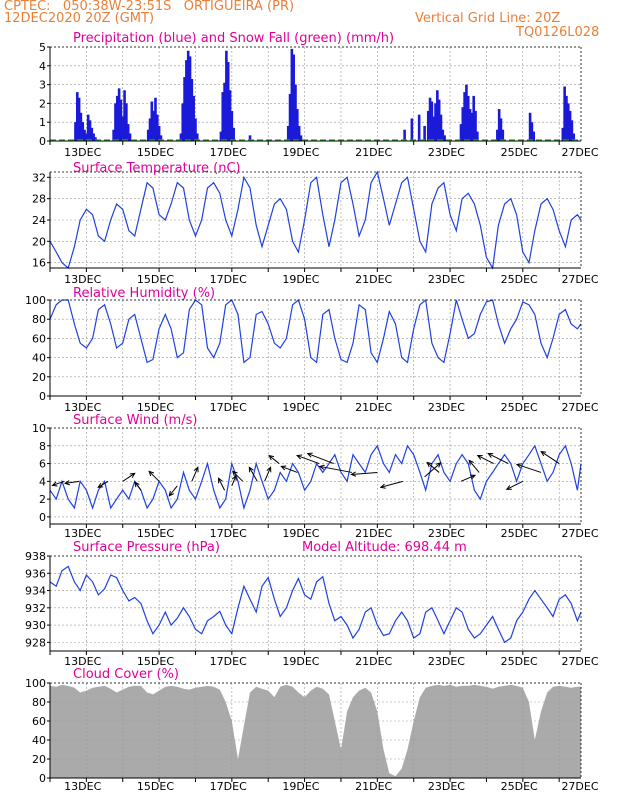  What do you see at coordinates (42, 464) in the screenshot?
I see `y-tick-label: 6` at bounding box center [42, 464].